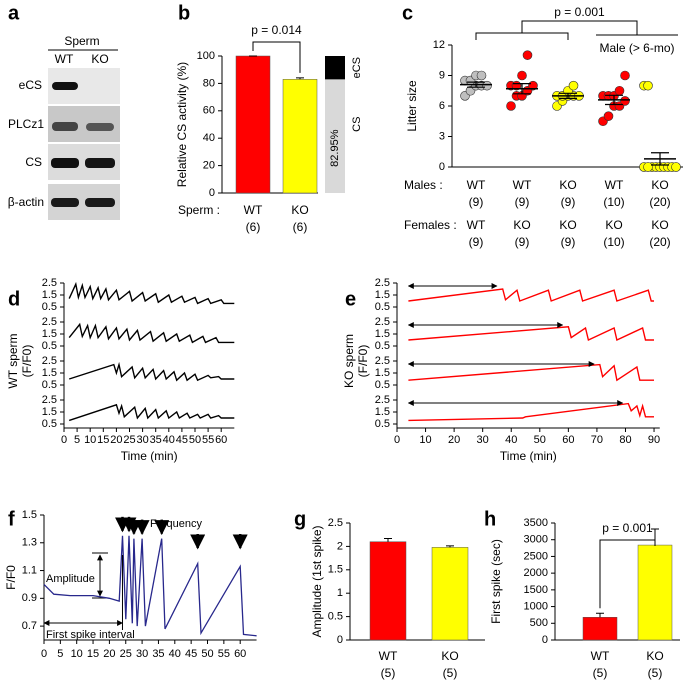  What do you see at coordinates (335, 68) in the screenshot?
I see `composition-segment` at bounding box center [335, 68].